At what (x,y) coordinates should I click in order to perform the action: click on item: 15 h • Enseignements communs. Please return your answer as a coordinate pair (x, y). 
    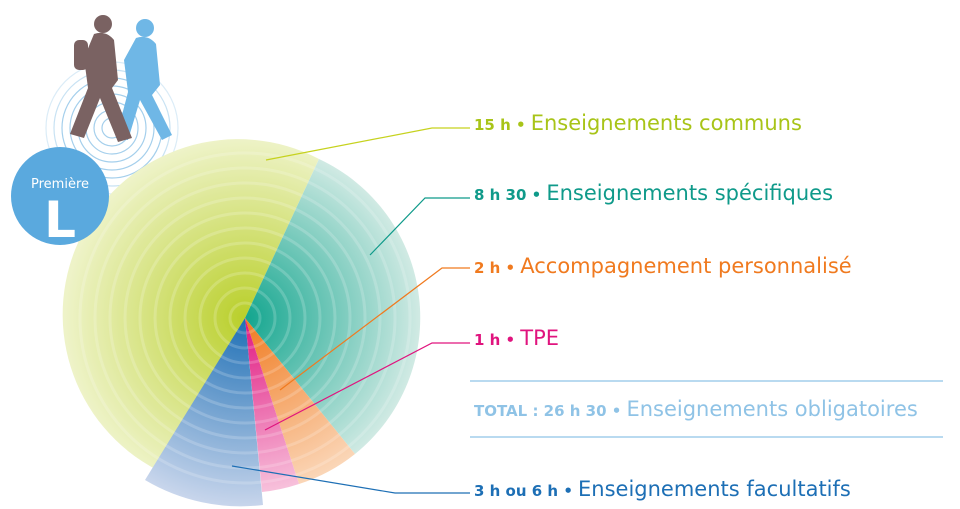
    Looking at the image, I should click on (638, 123).